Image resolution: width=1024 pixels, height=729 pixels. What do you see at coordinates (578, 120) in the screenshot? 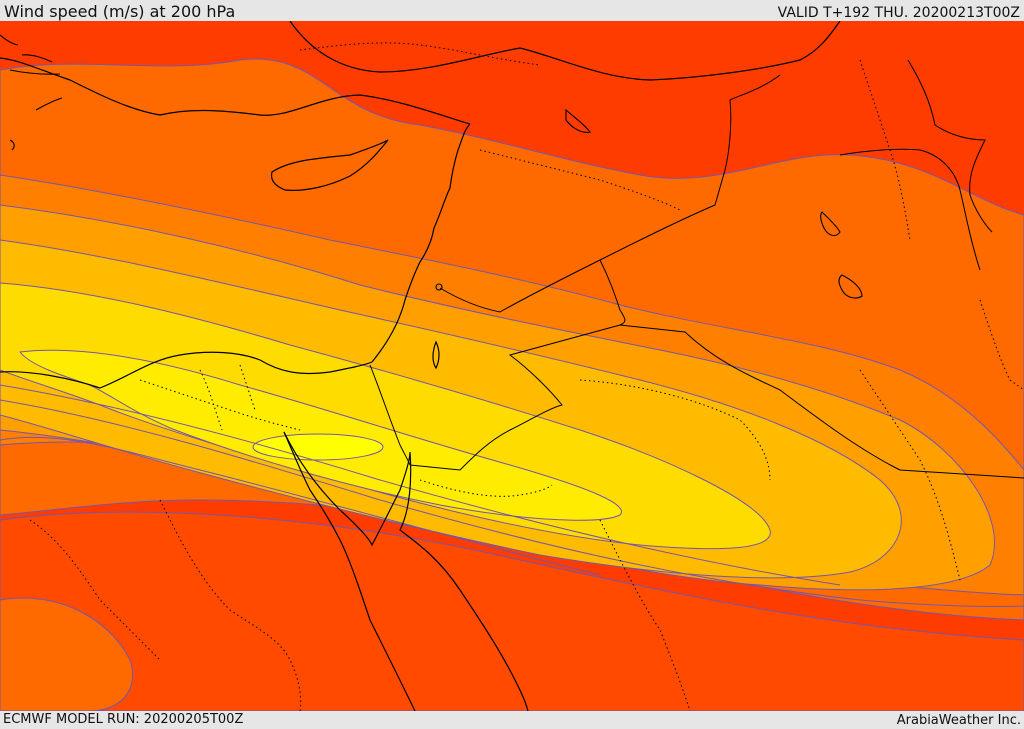
I see `lake-turkey` at bounding box center [578, 120].